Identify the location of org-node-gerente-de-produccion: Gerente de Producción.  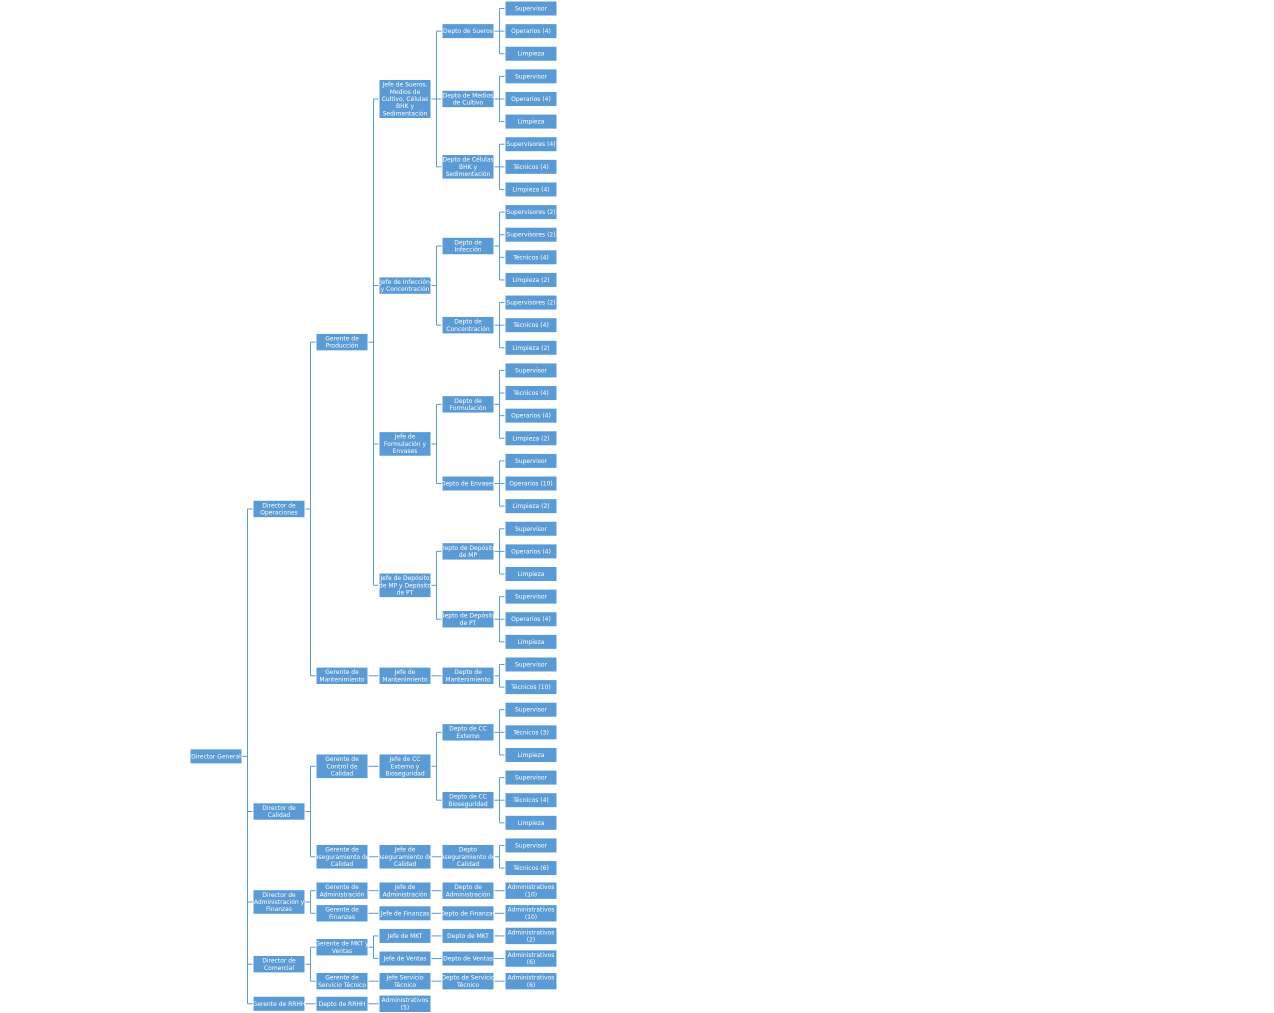
(342, 342).